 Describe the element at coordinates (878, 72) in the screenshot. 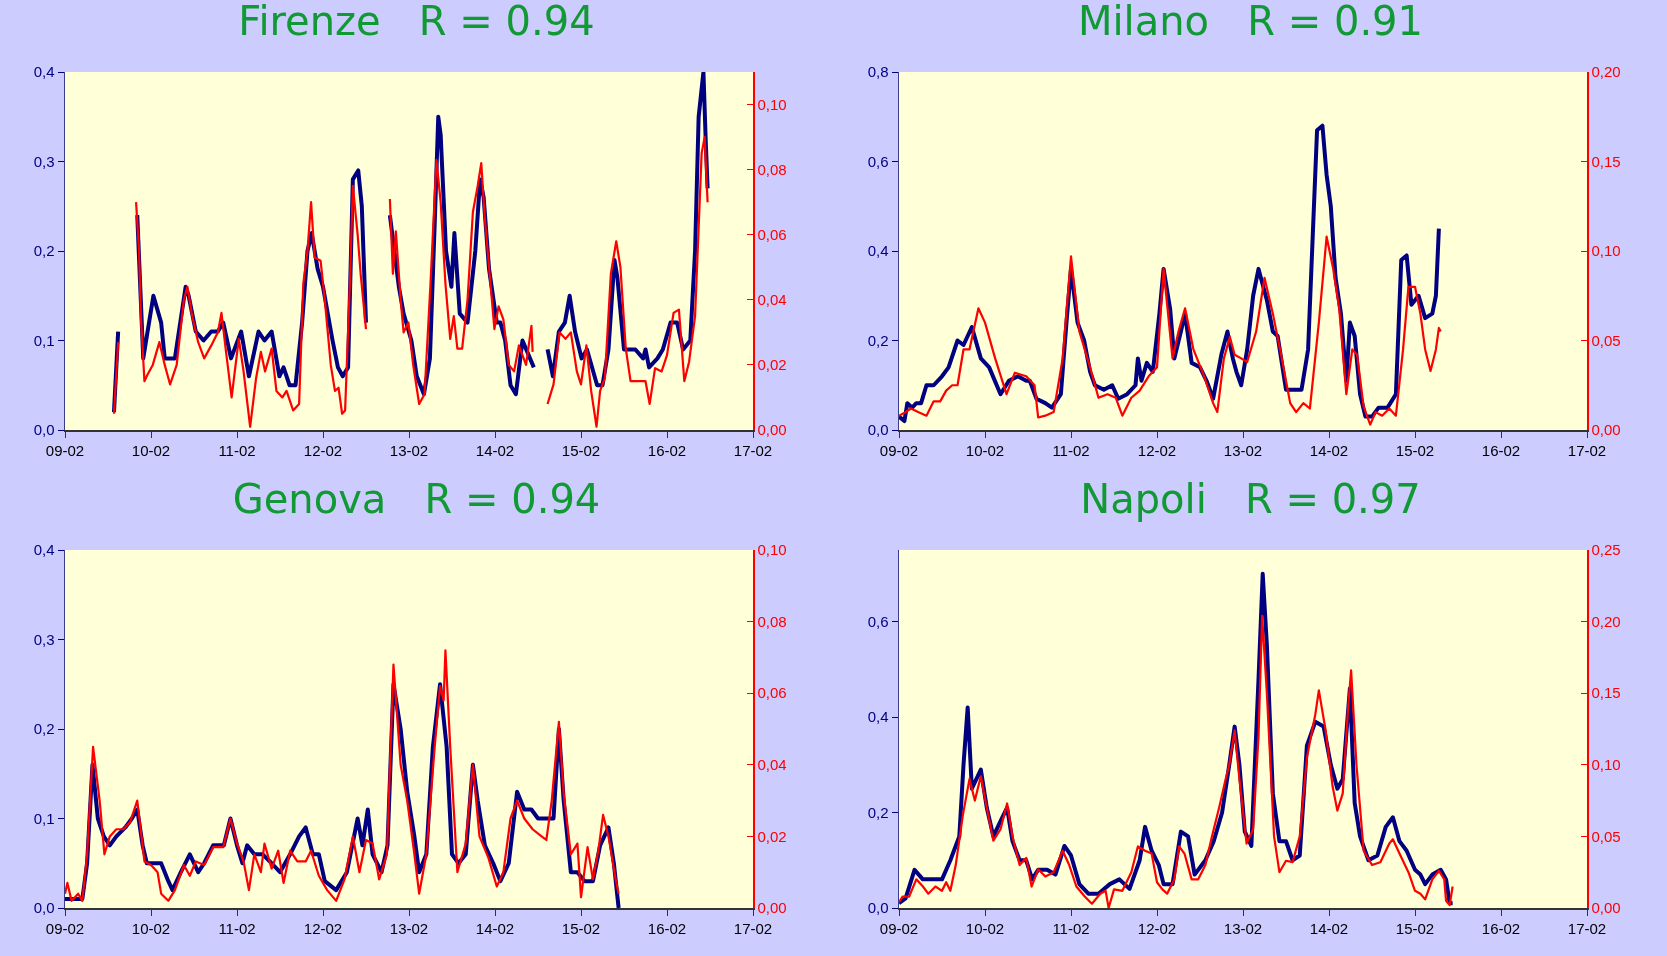

I see `y-tick-label: 0,8` at that location.